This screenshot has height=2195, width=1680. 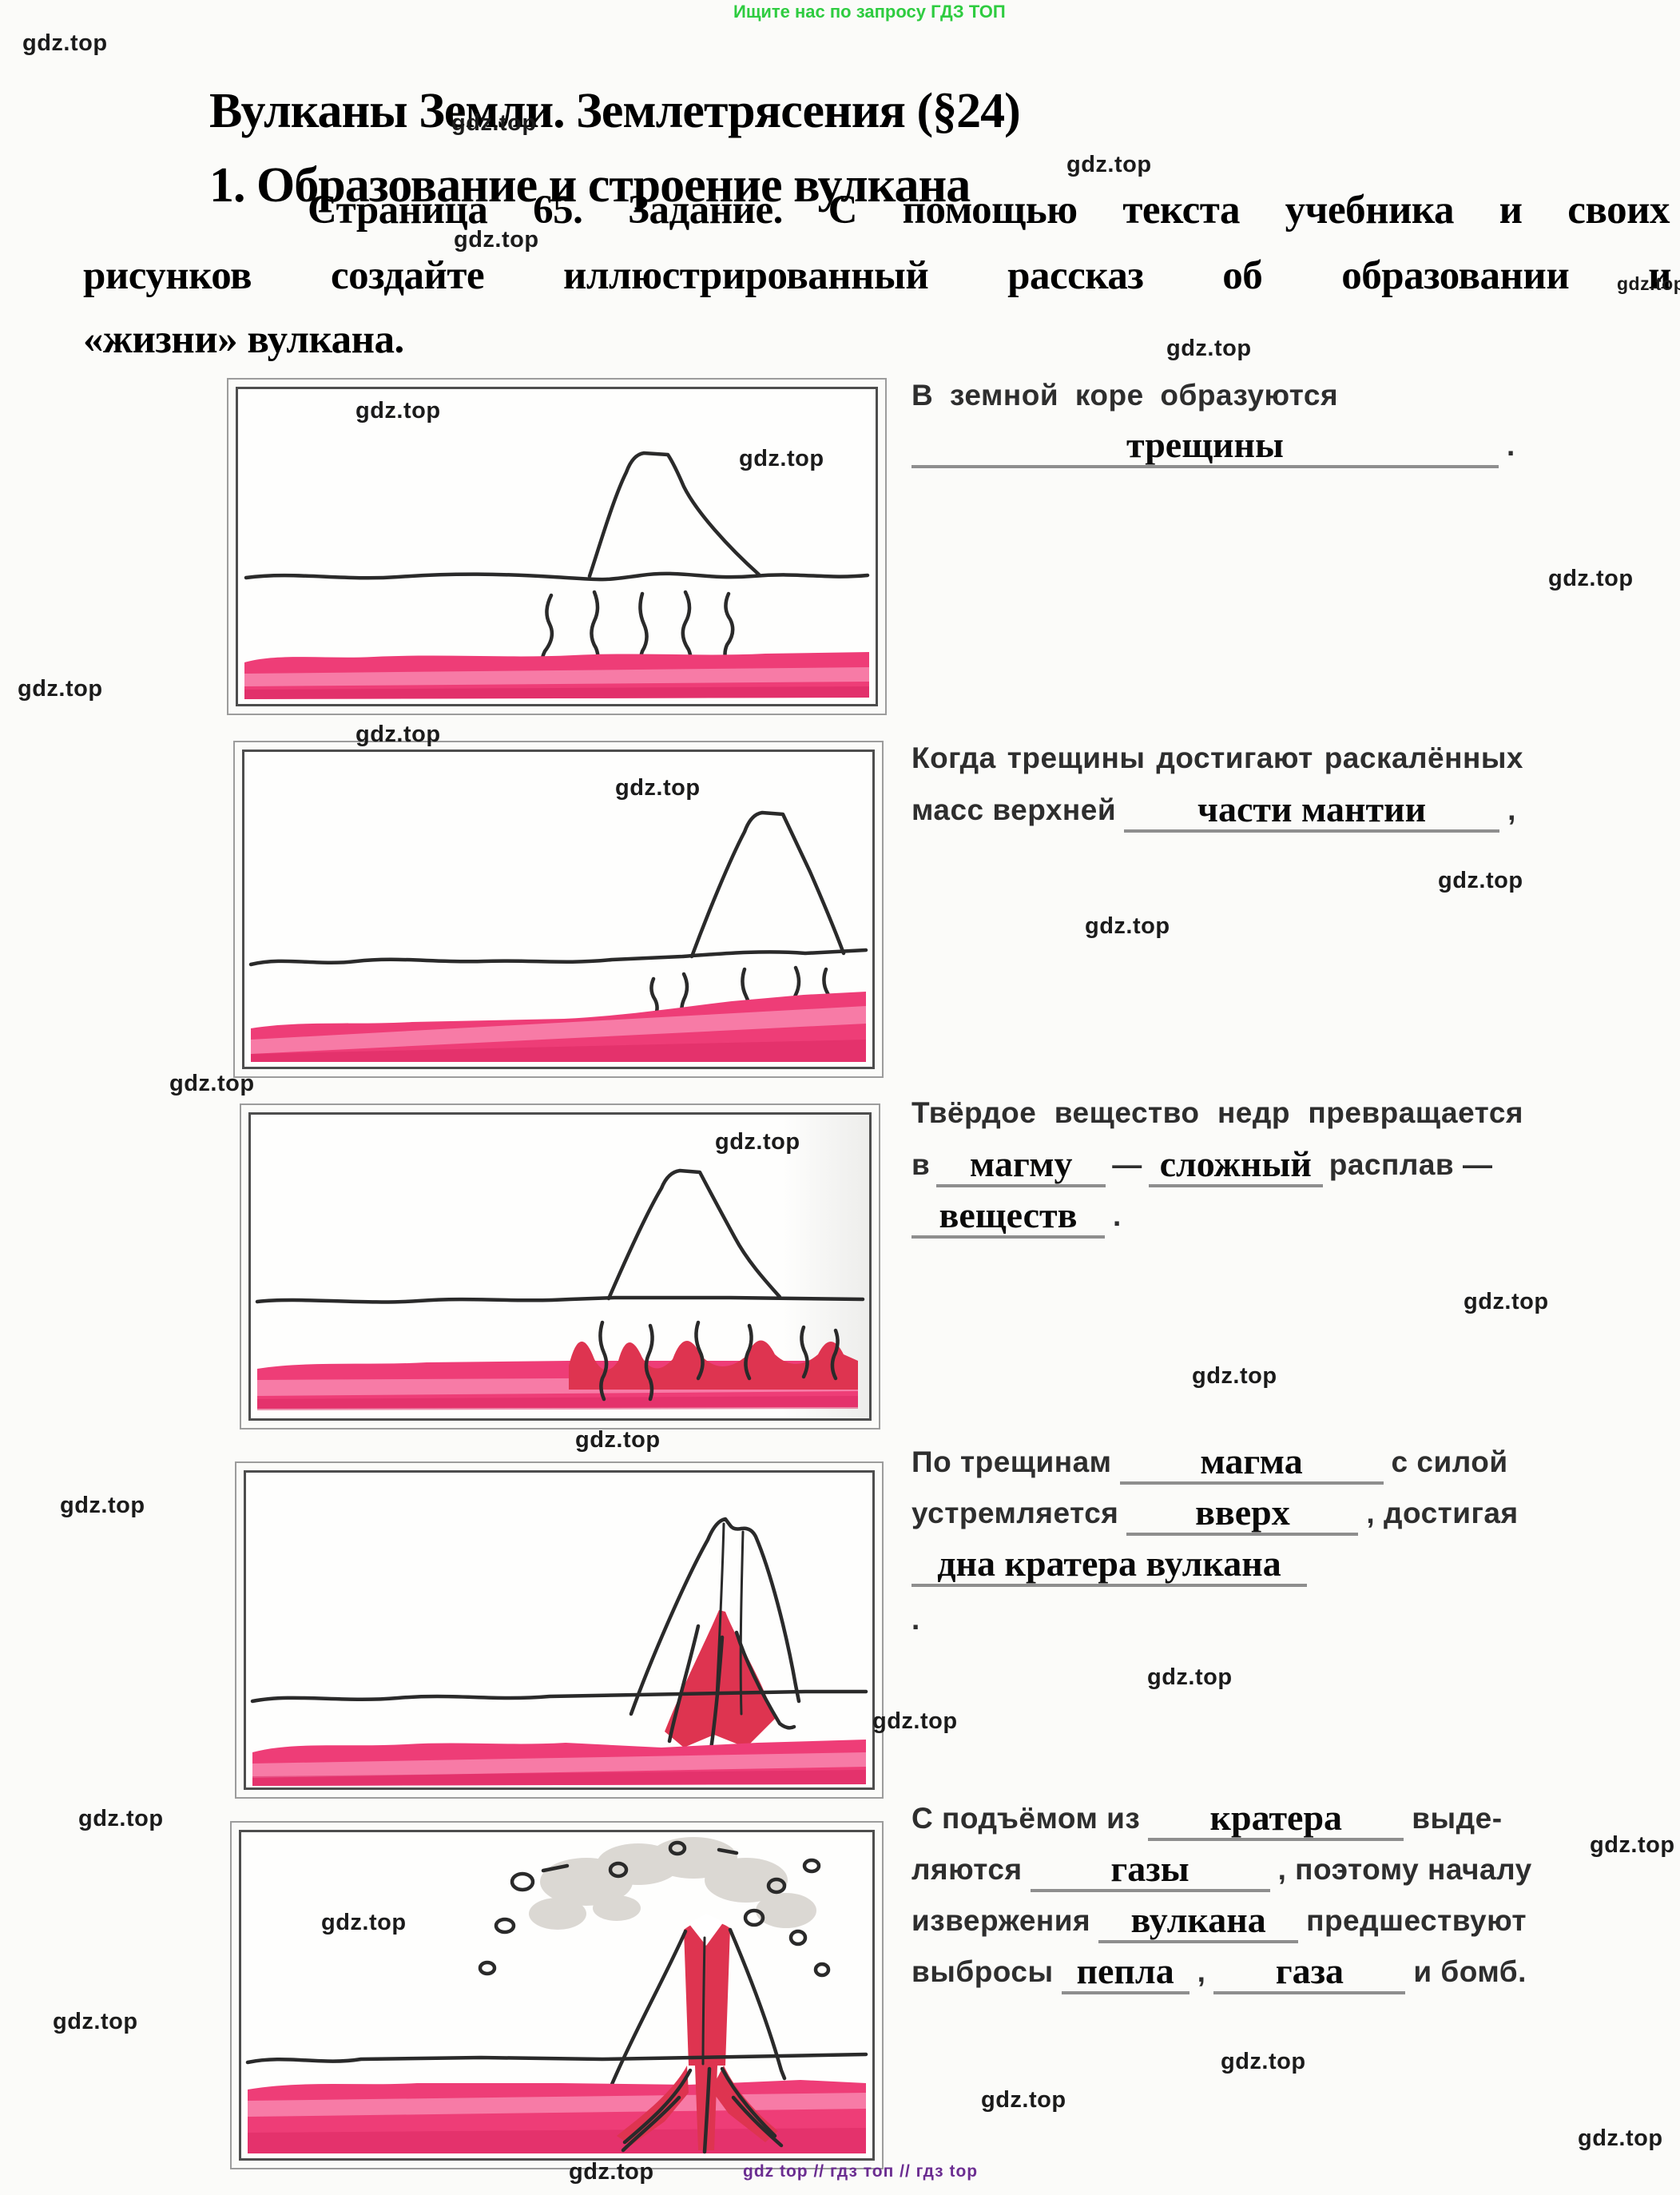 I want to click on handwritten-answer: газа, so click(x=1309, y=1971).